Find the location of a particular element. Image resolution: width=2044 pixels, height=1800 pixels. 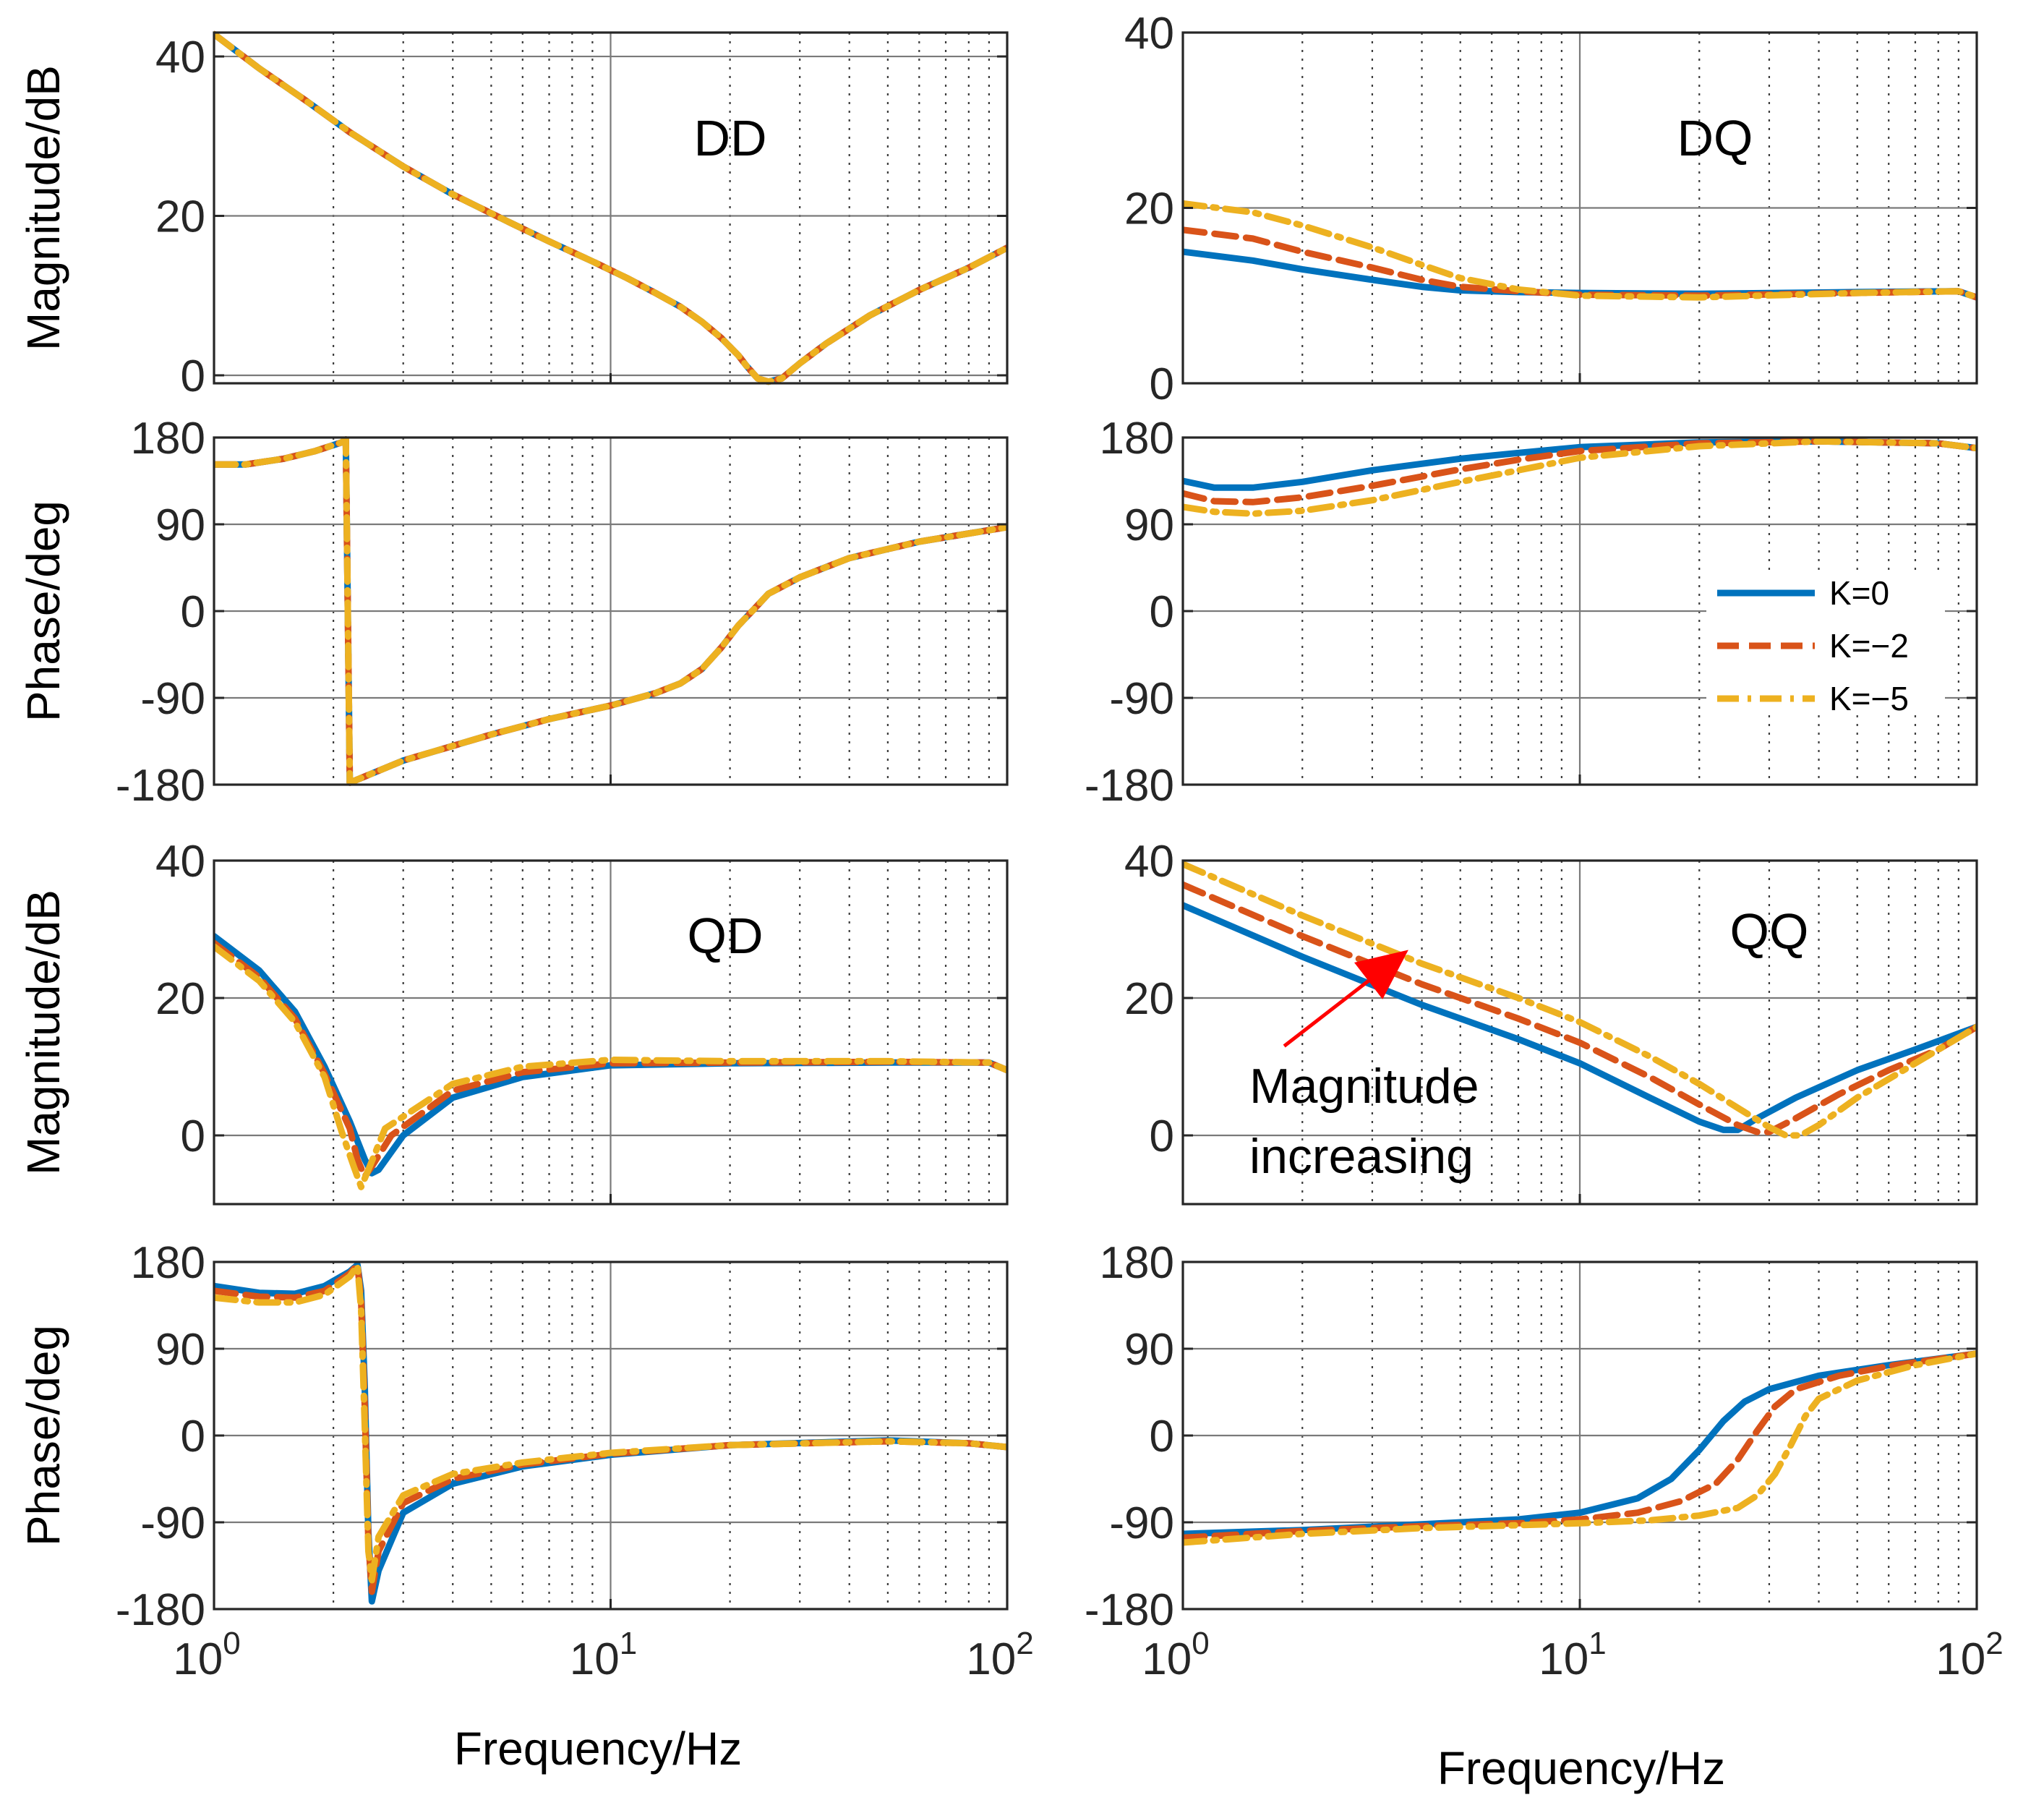

panel-title: QQ is located at coordinates (1769, 932).